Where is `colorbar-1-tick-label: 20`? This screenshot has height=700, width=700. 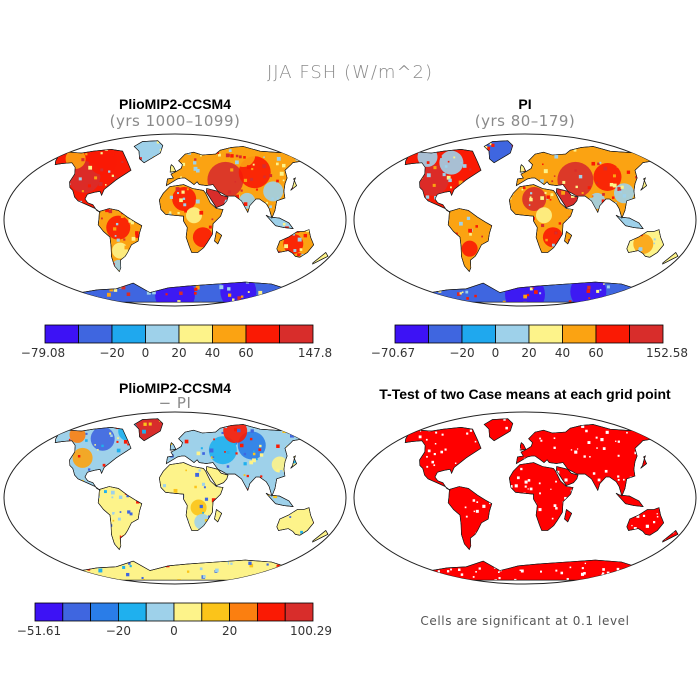 colorbar-1-tick-label: 20 is located at coordinates (178, 353).